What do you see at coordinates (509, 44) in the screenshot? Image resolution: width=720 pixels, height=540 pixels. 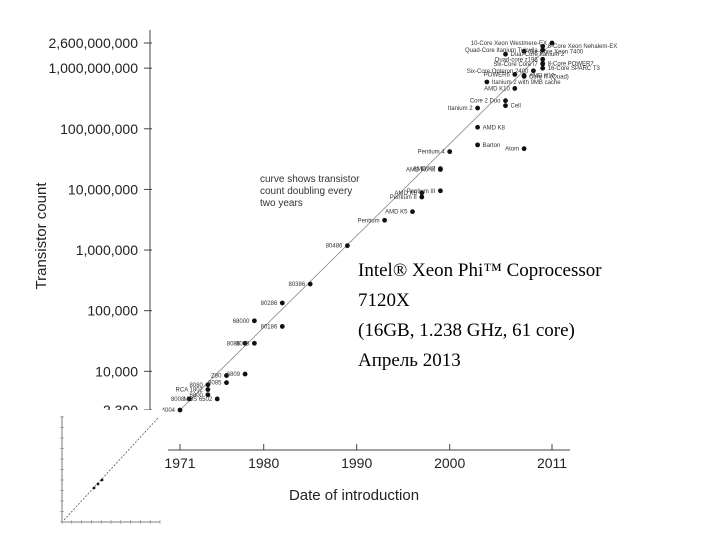 I see `point-label: 10-Core Xeon Westmere-EX` at bounding box center [509, 44].